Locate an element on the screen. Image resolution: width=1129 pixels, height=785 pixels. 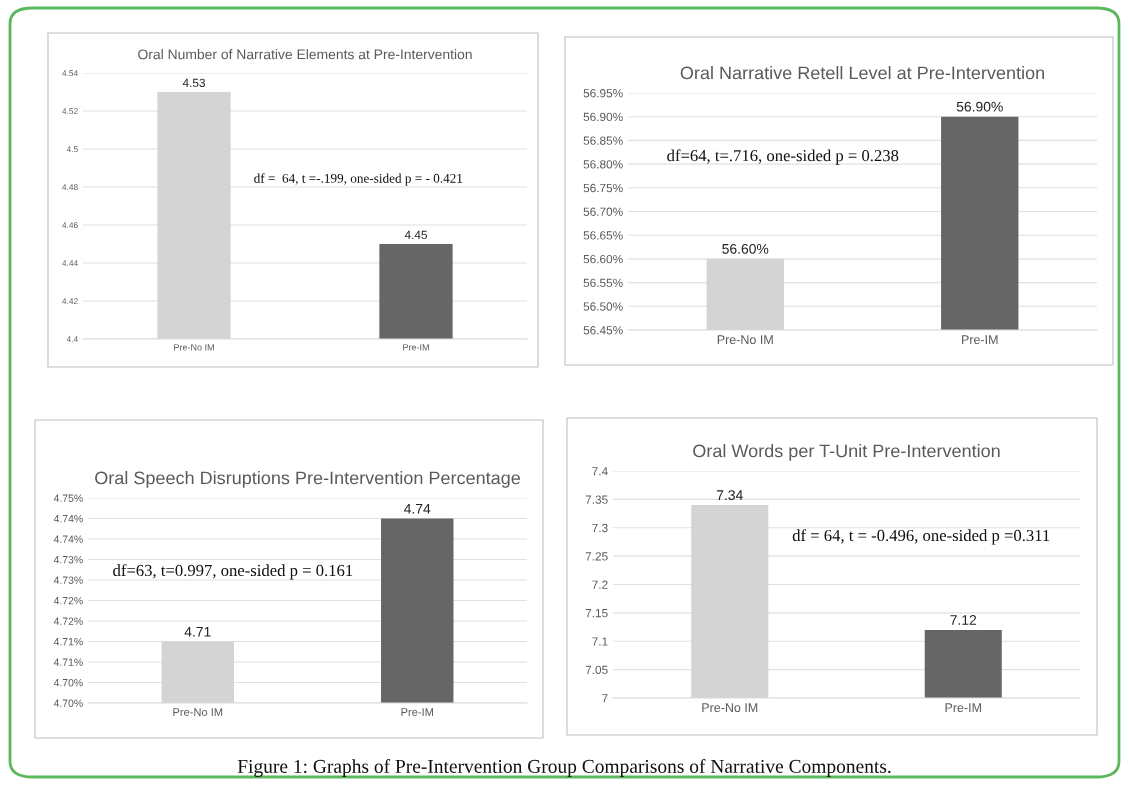
annotation: df = 64, t =-.199, one-sided p = - 0.421 is located at coordinates (358, 179).